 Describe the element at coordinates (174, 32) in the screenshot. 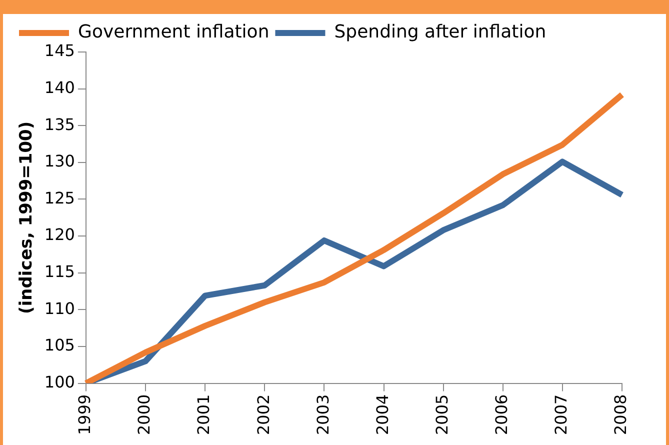

I see `legend-label: Government inflation` at that location.